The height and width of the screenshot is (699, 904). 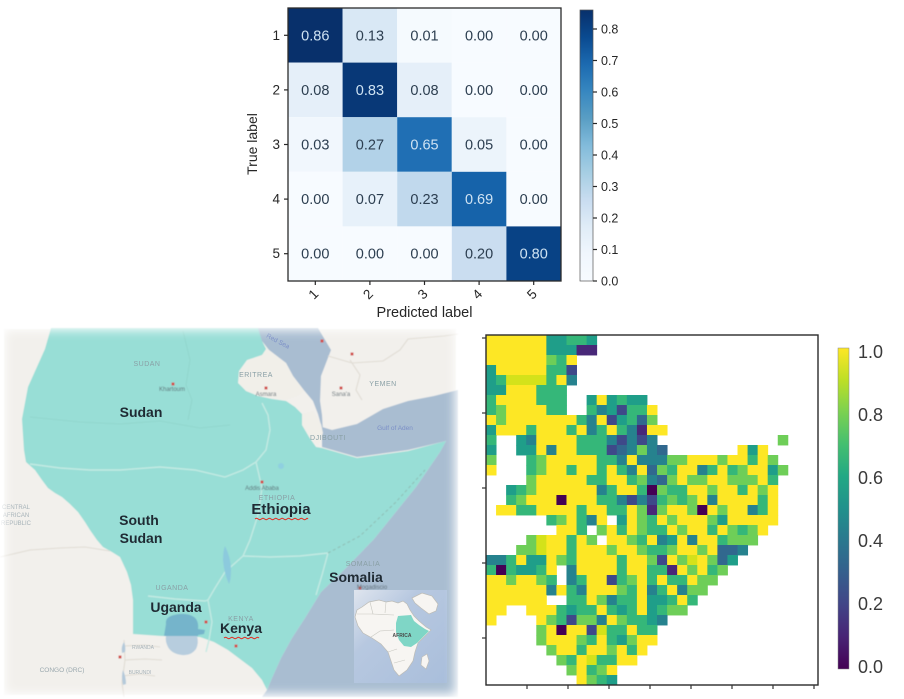 I want to click on svg-text: Predicted label, so click(x=425, y=313).